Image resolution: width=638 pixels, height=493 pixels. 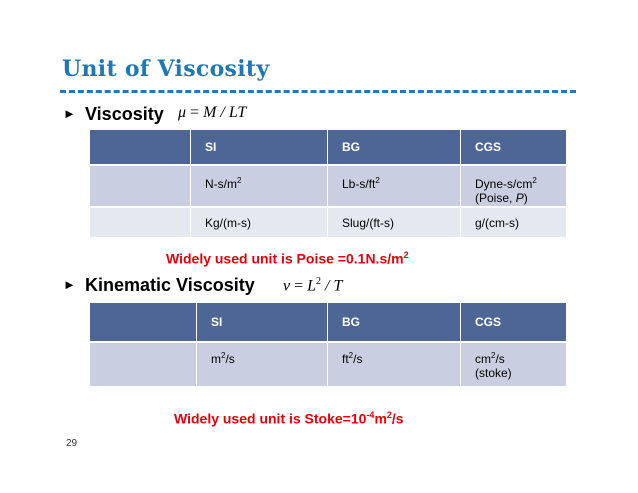 What do you see at coordinates (259, 221) in the screenshot?
I see `table1-cell-si: Kg/(m-s)` at bounding box center [259, 221].